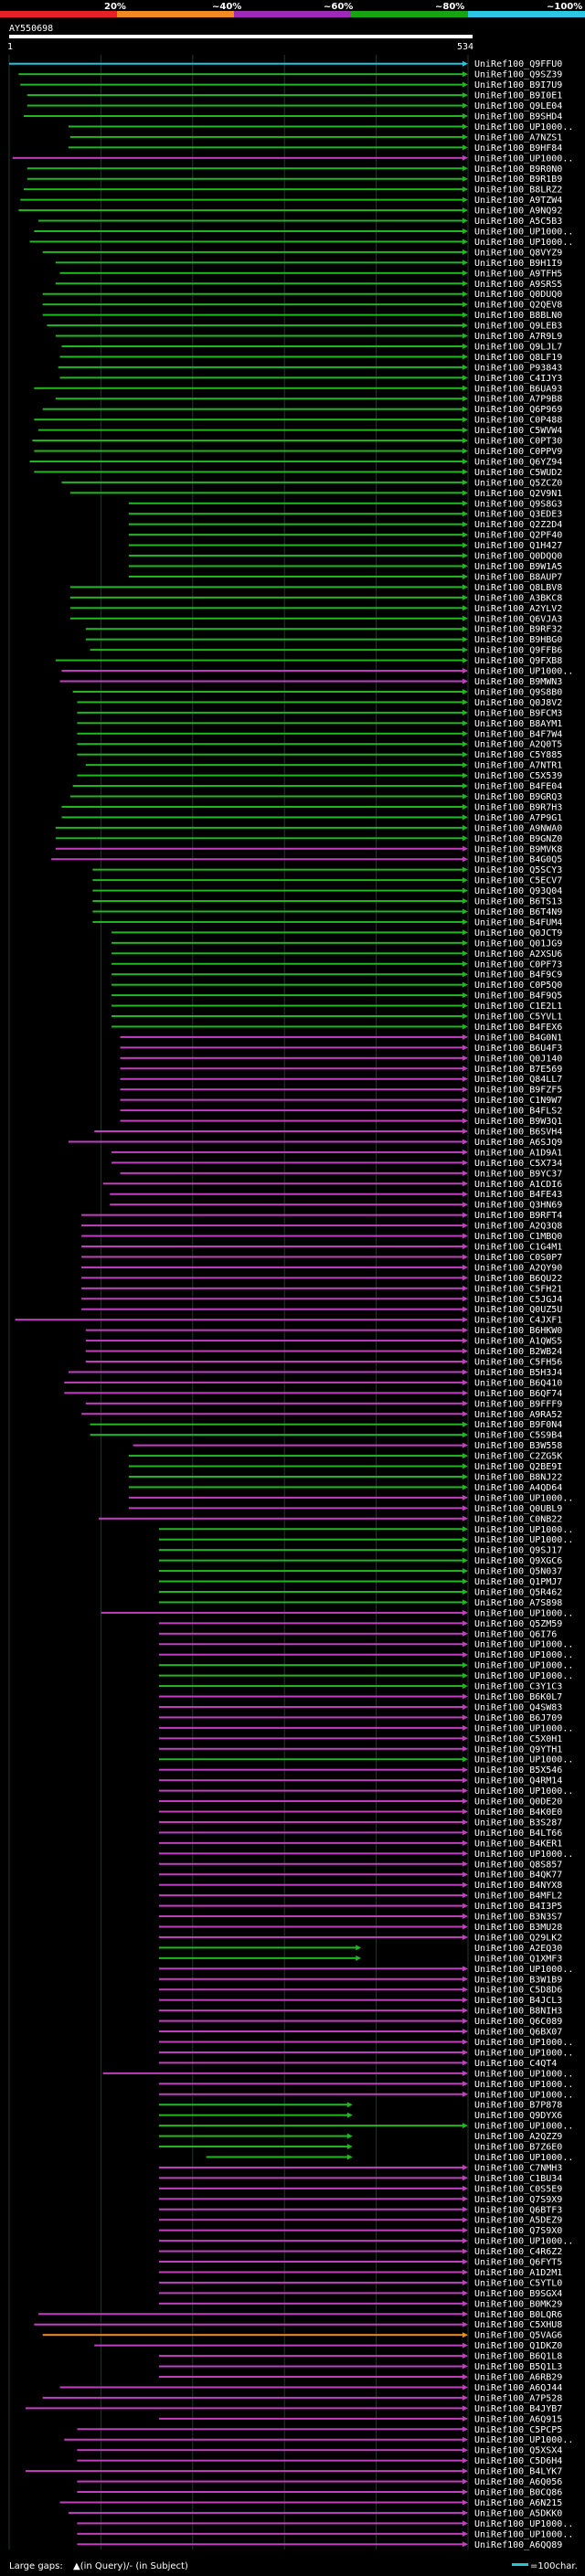 The height and width of the screenshot is (2576, 585). I want to click on hit-row: UniRef100_Q2PF40, so click(345, 536).